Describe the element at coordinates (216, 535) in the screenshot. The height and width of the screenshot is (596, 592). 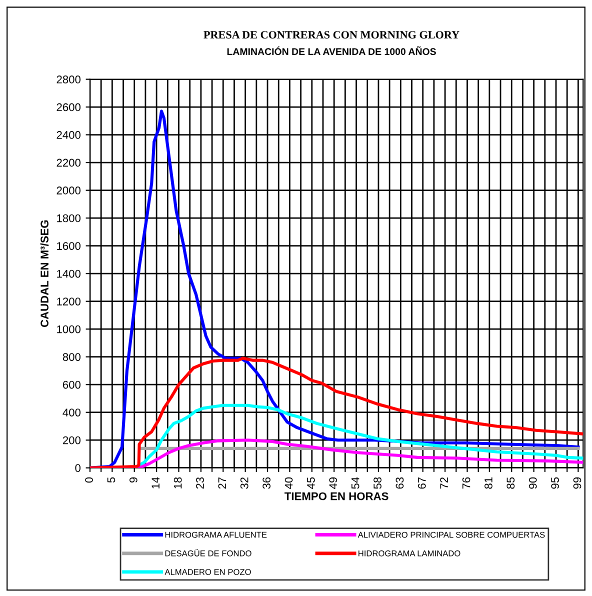
I see `legend-label: HIDROGRAMA AFLUENTE` at that location.